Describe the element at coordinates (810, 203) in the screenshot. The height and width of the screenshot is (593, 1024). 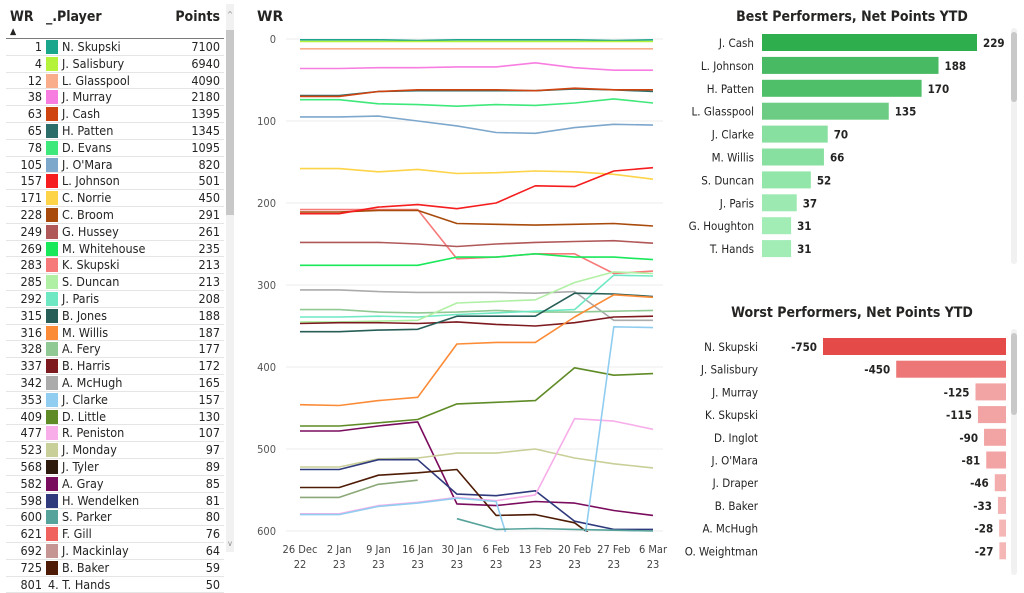
I see `bar-value-label: 37` at that location.